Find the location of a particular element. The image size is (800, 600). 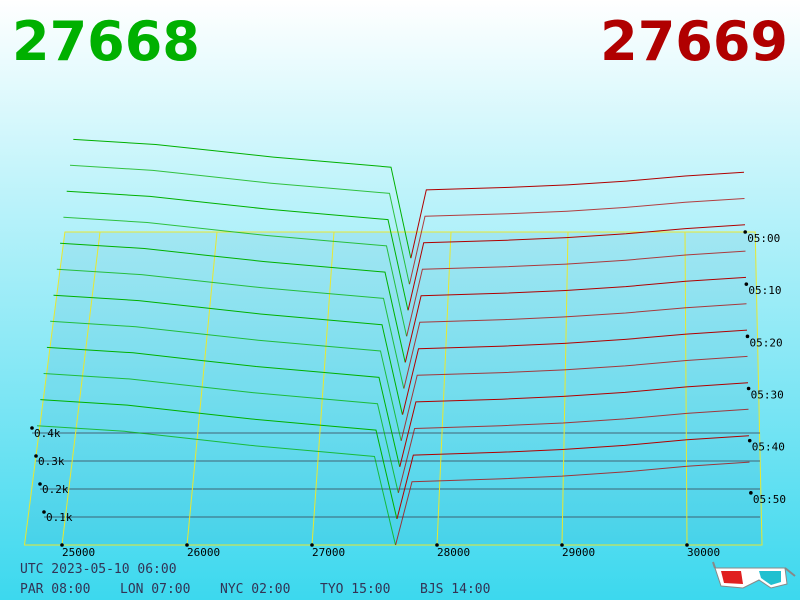

depth-tick-label: 0.1k is located at coordinates (59, 517).